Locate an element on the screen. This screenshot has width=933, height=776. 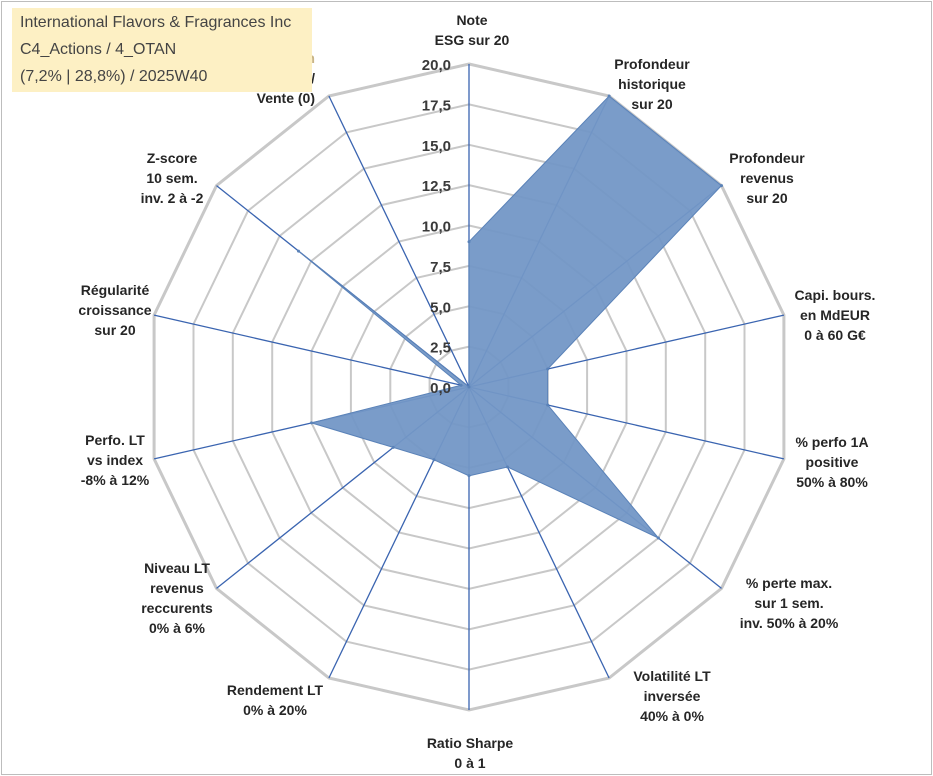
axis-label: Régularité croissance sur 20 is located at coordinates (114, 310).